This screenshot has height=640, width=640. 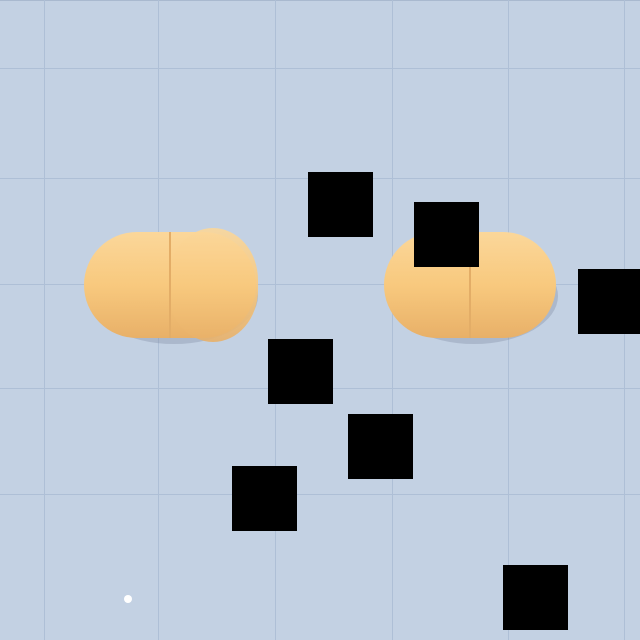 I want to click on top-ruler, so click(x=320, y=34).